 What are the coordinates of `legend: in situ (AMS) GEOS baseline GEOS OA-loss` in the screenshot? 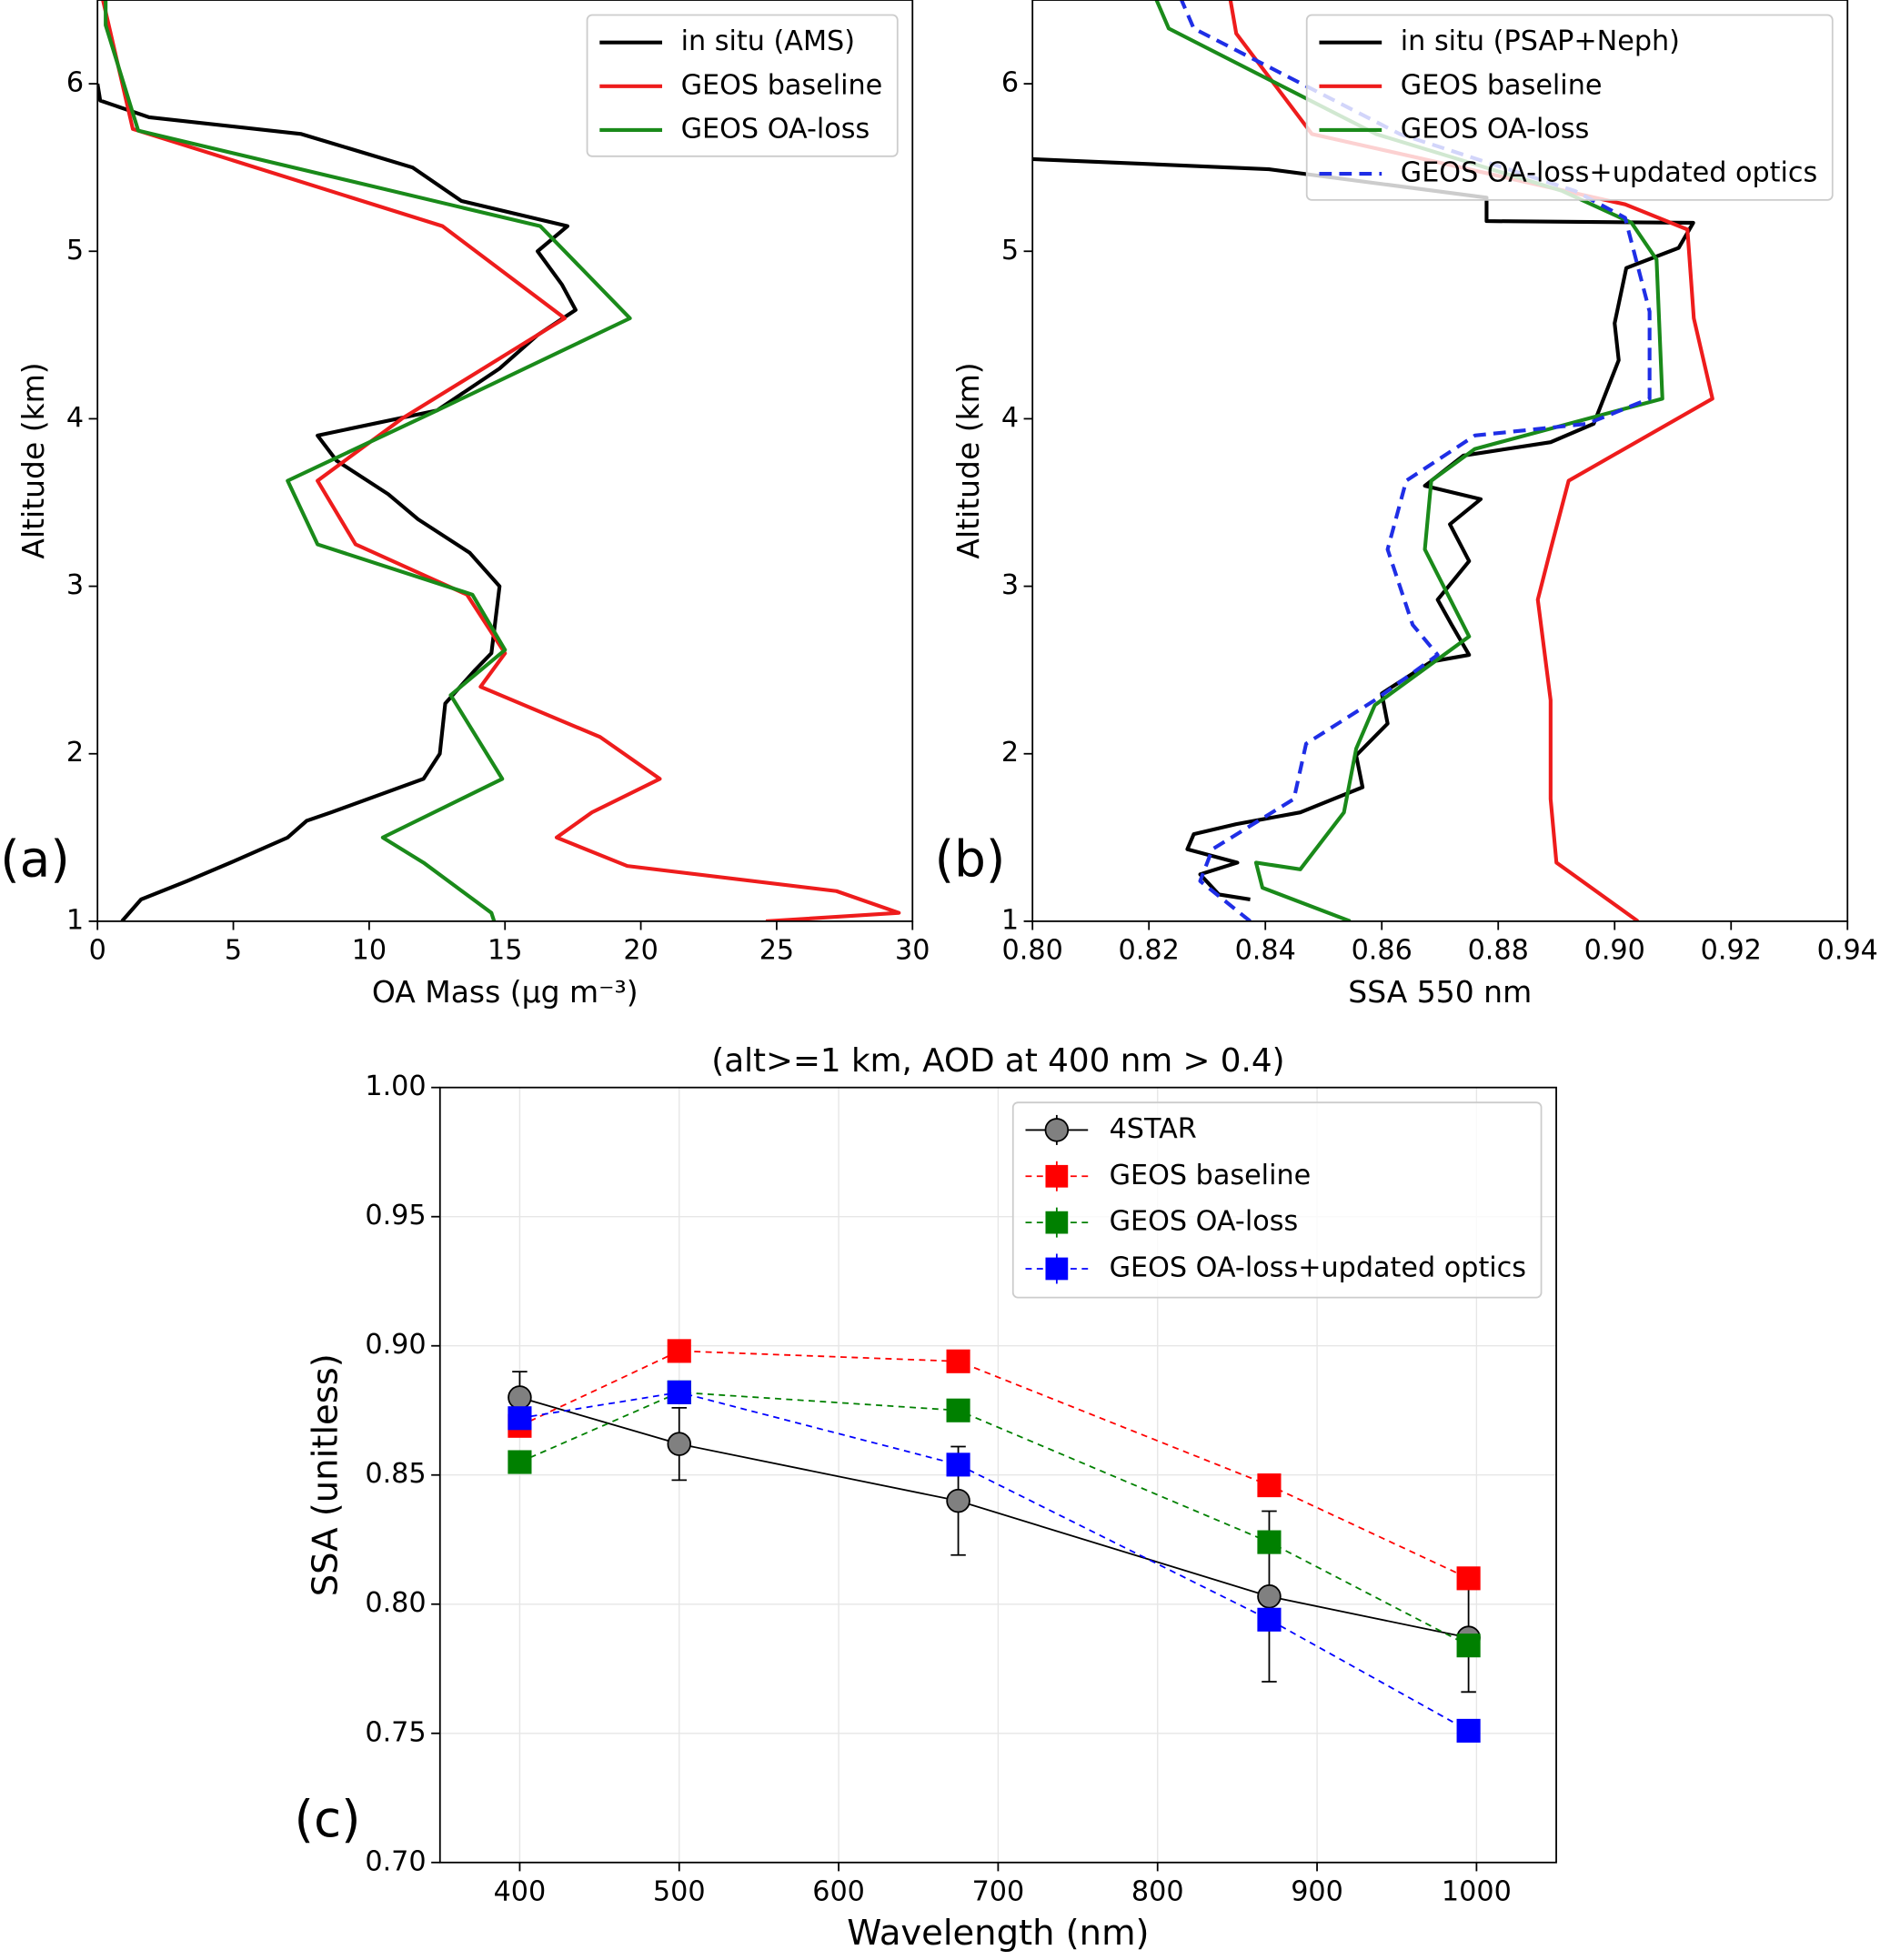 It's located at (742, 85).